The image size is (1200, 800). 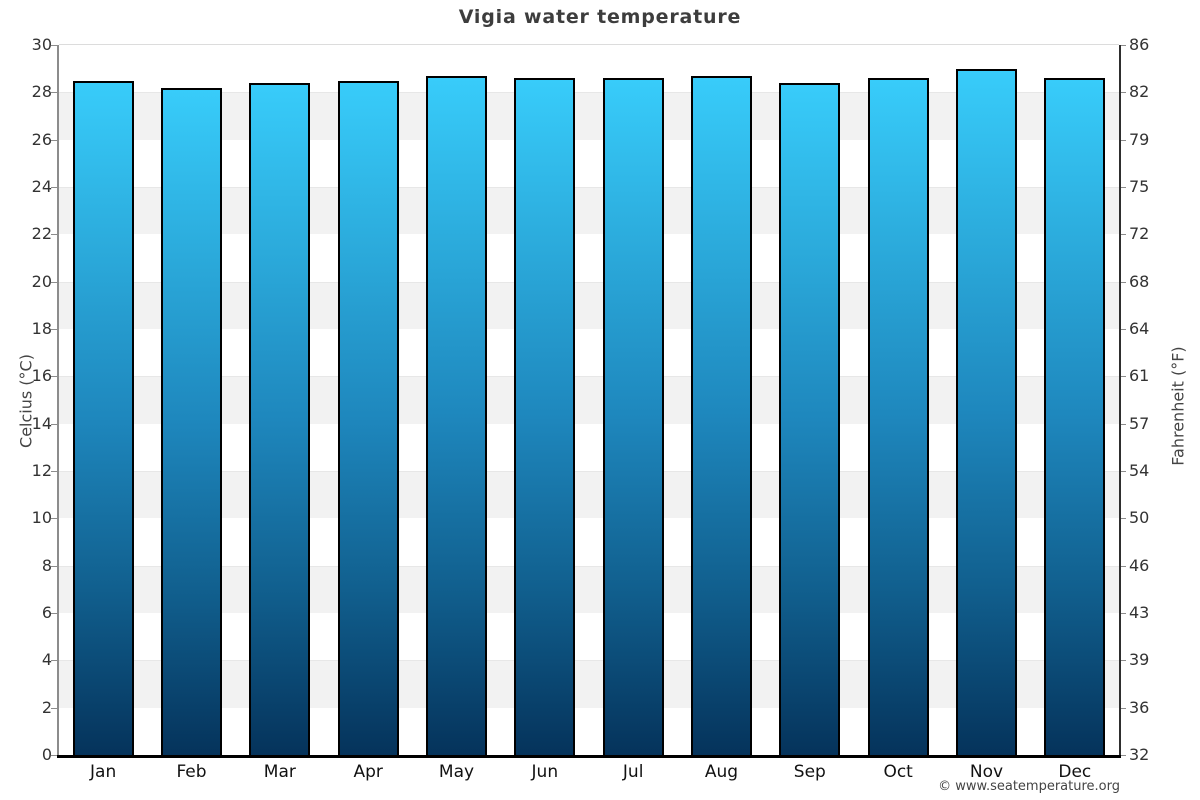 I want to click on bar-oct, so click(x=898, y=416).